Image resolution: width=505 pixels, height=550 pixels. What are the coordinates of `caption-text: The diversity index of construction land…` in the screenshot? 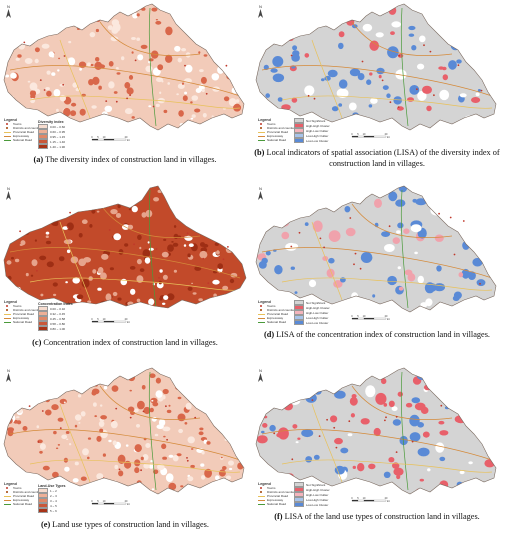 It's located at (130, 159).